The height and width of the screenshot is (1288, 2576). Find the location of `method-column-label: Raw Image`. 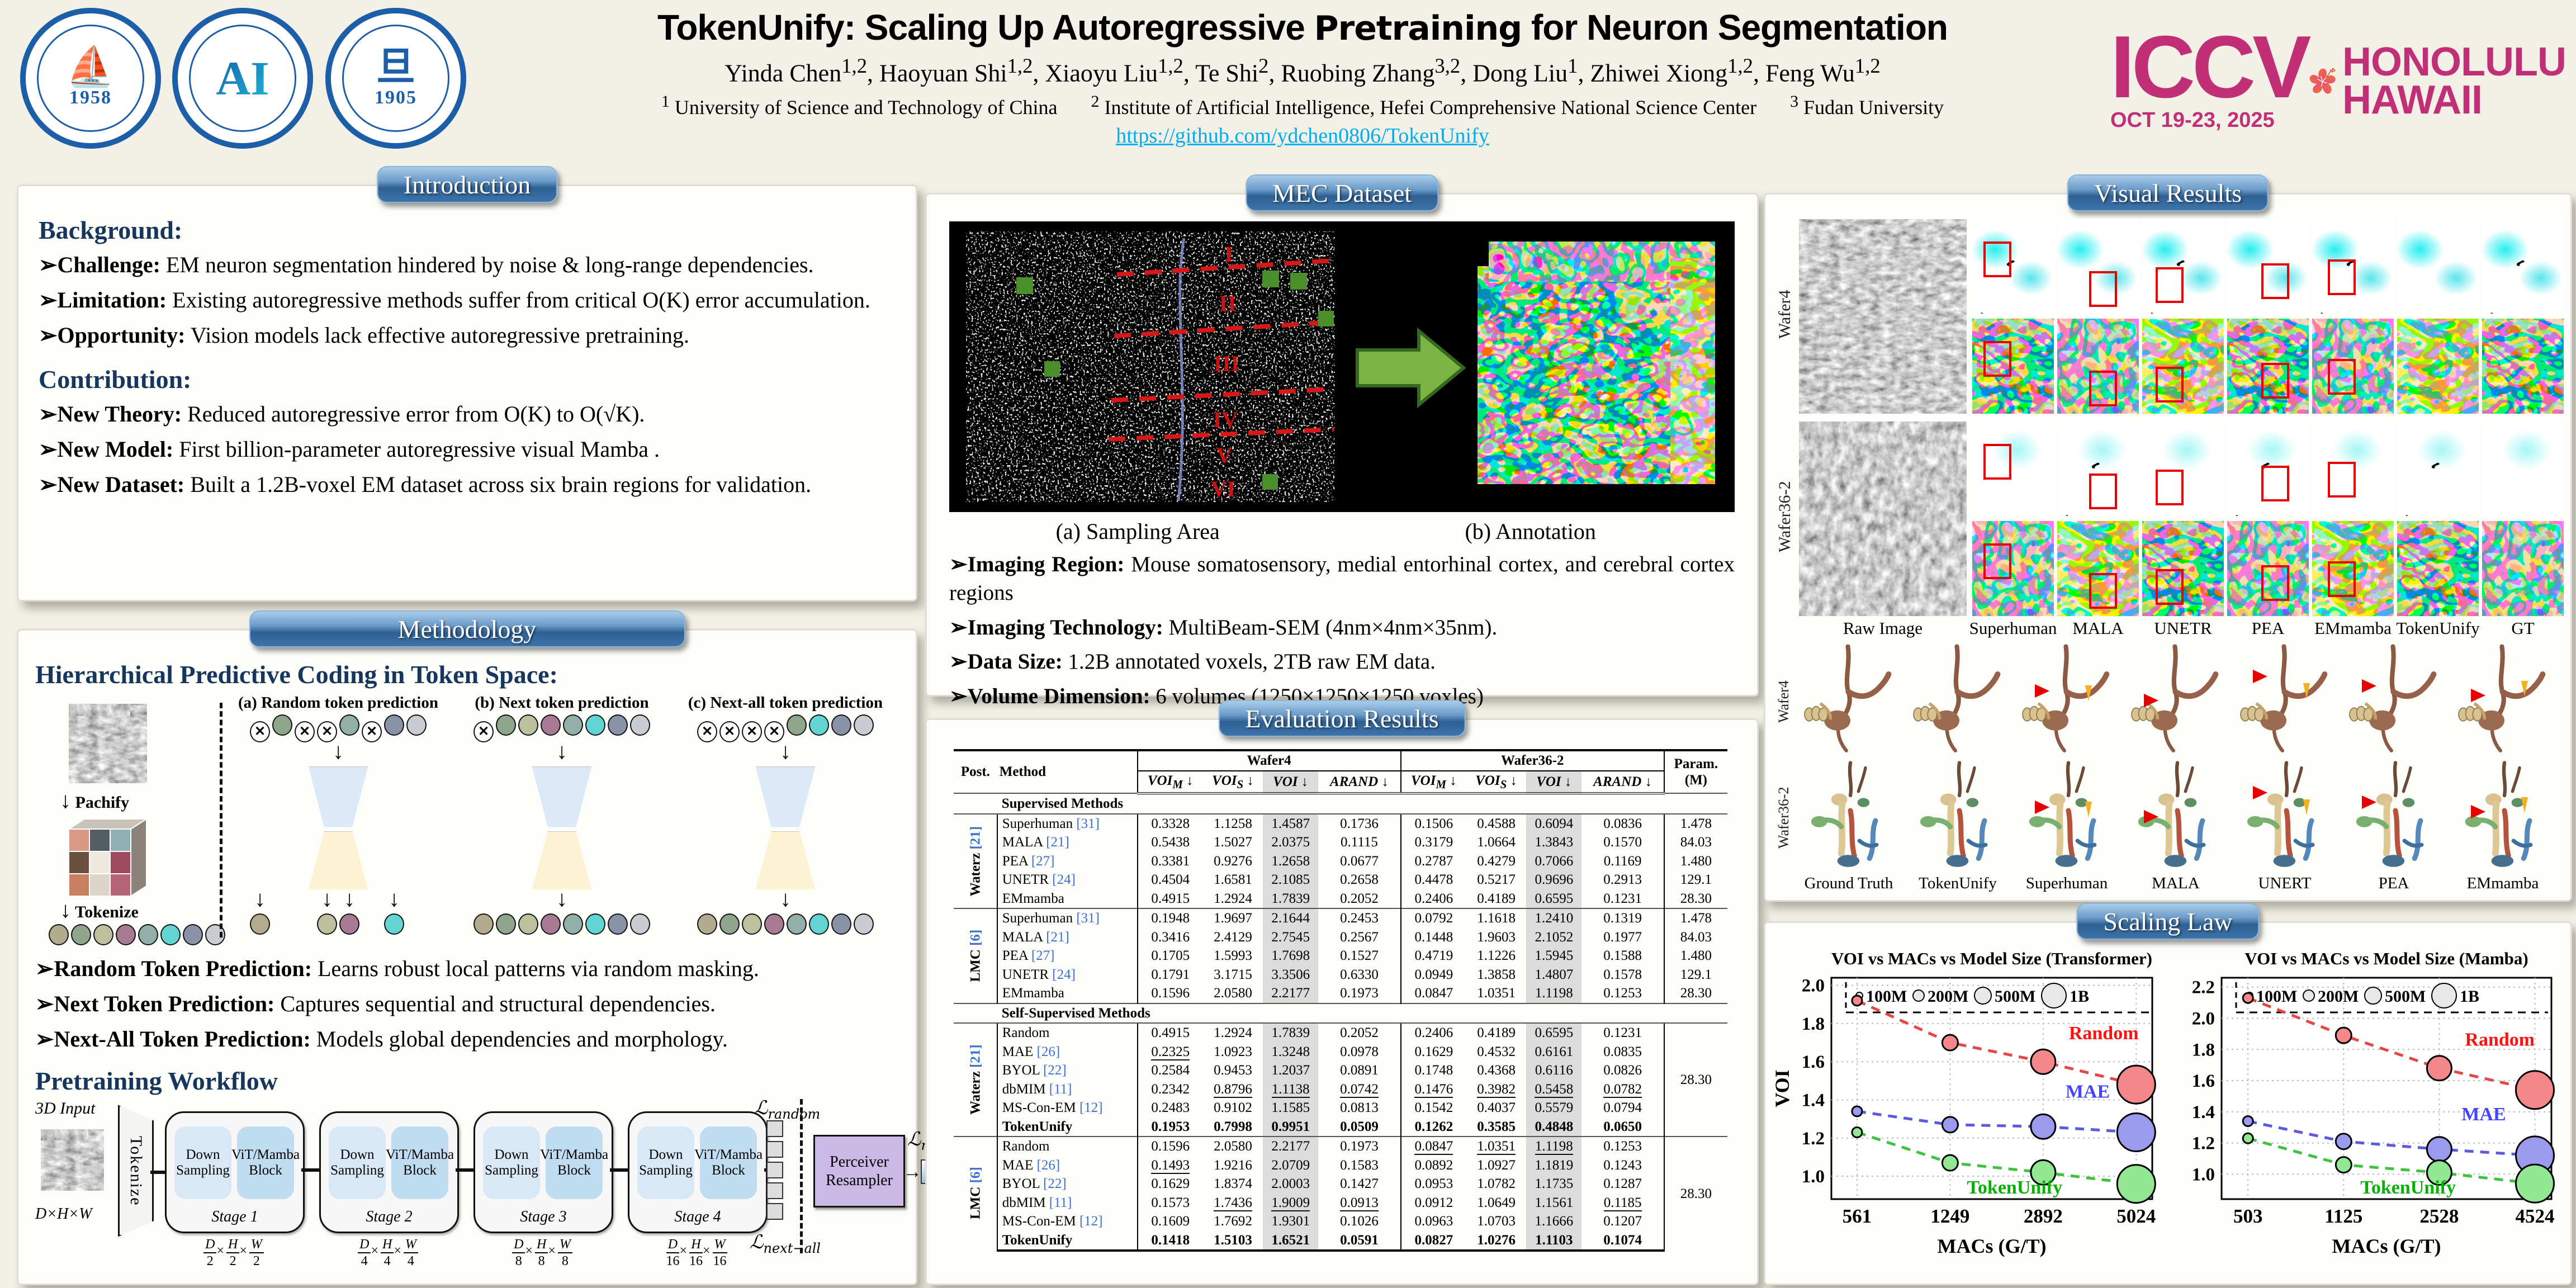

method-column-label: Raw Image is located at coordinates (1883, 628).